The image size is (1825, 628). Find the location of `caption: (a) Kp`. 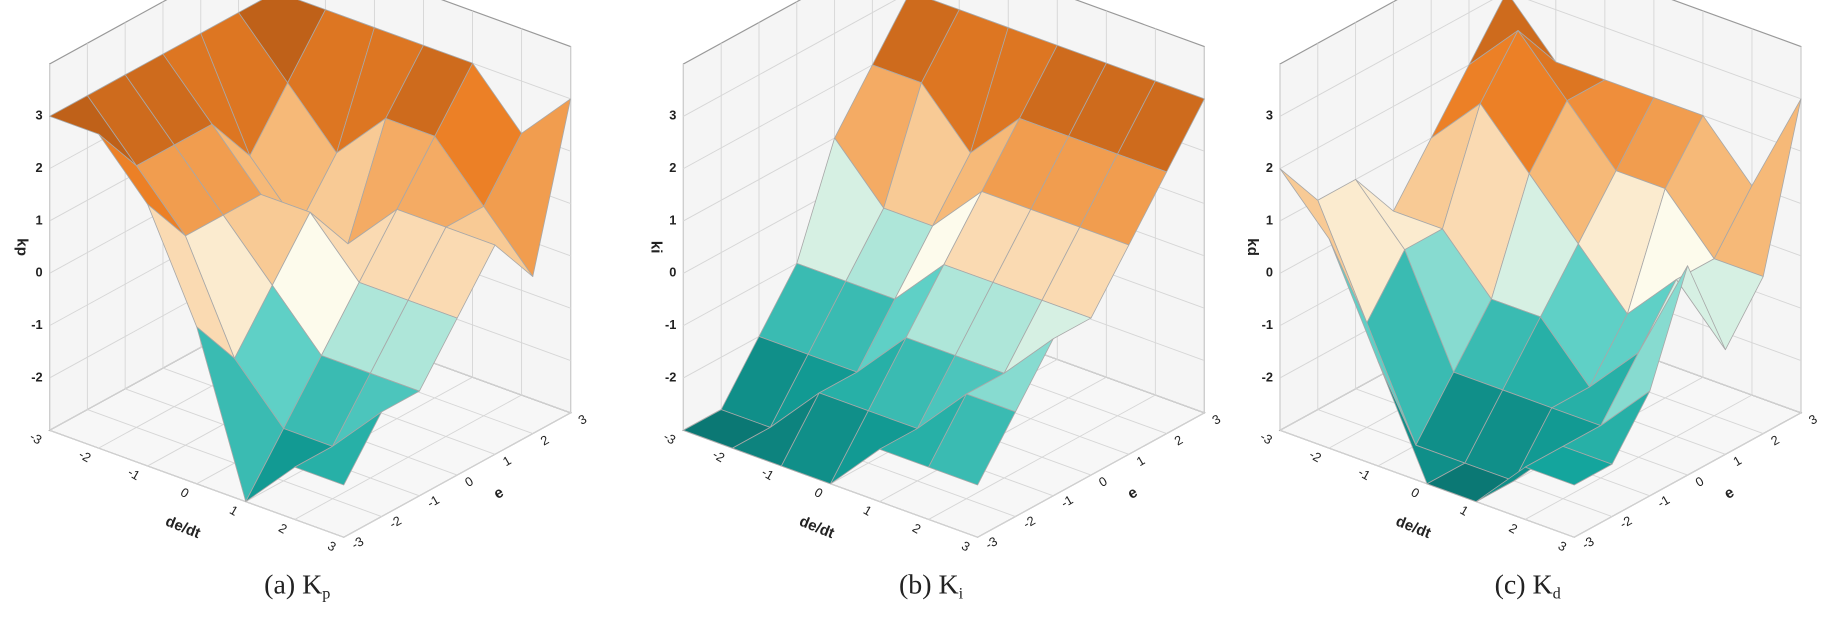

caption: (a) Kp is located at coordinates (297, 586).